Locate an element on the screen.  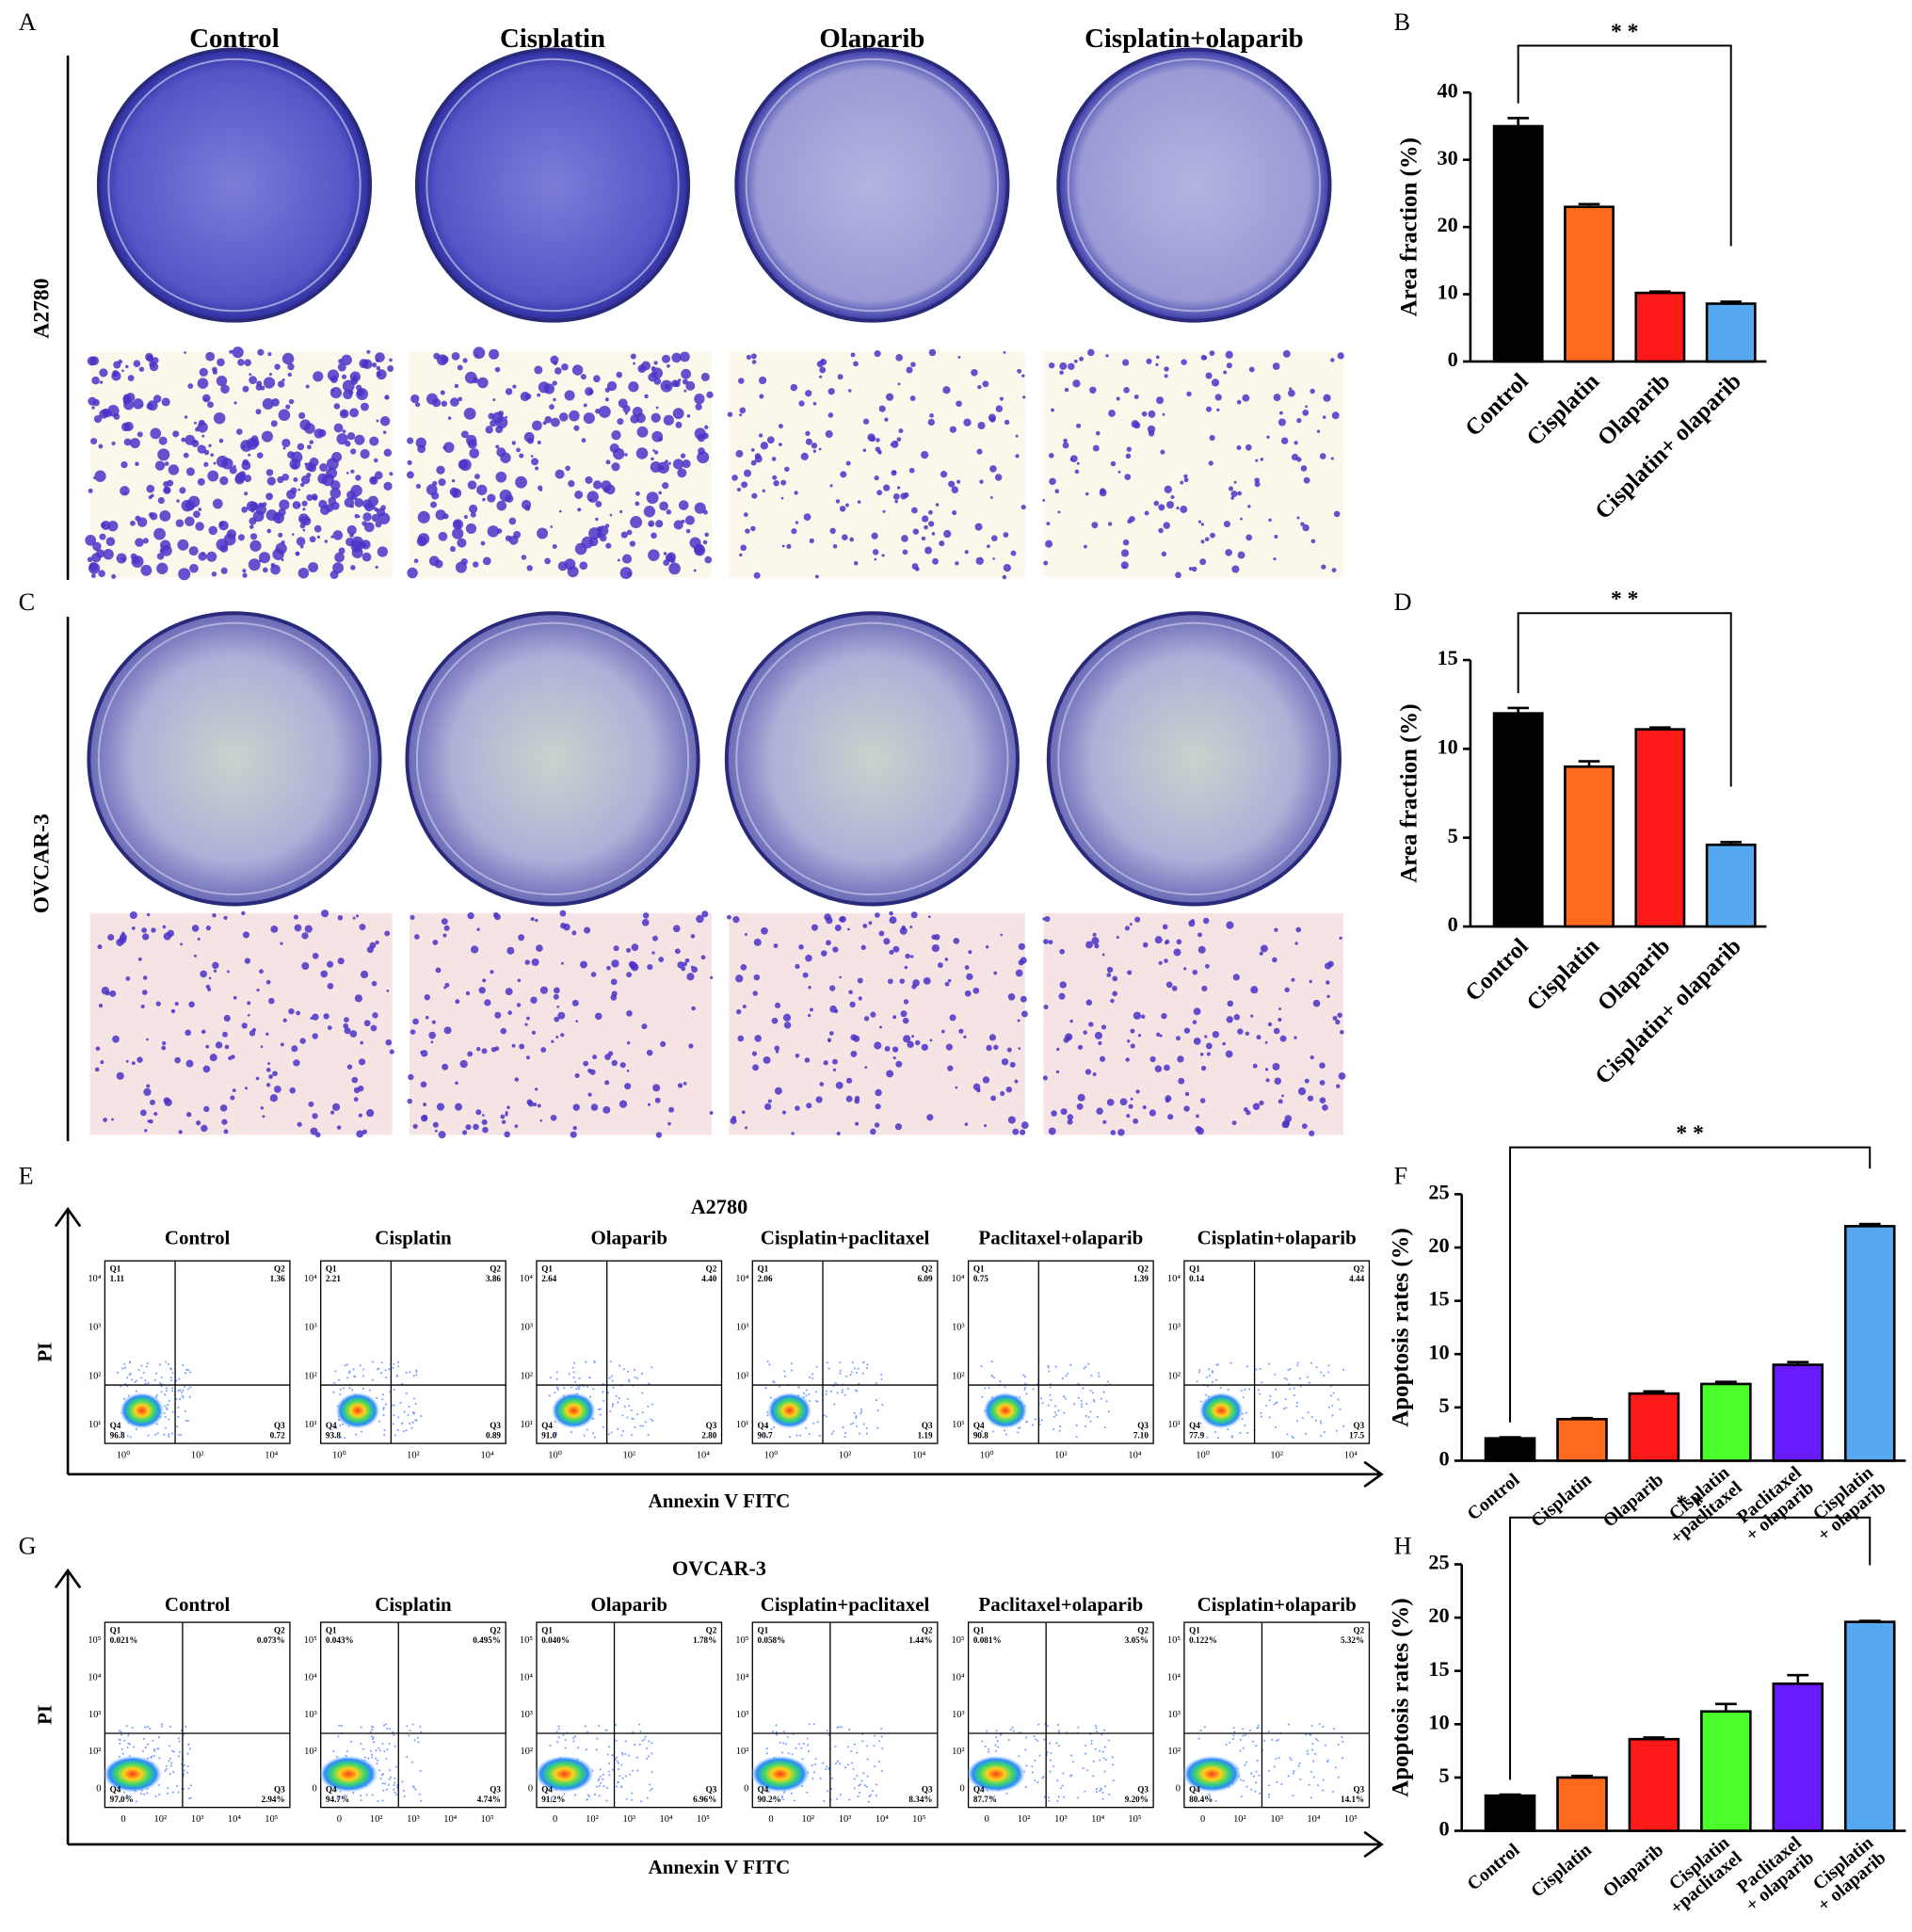
x-tick-label: 10³ is located at coordinates (845, 1819).